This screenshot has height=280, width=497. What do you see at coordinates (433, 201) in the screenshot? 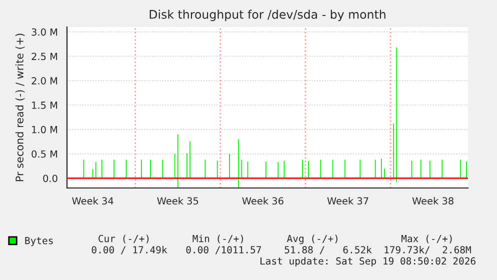
I see `x-tick-label: Week 38` at bounding box center [433, 201].